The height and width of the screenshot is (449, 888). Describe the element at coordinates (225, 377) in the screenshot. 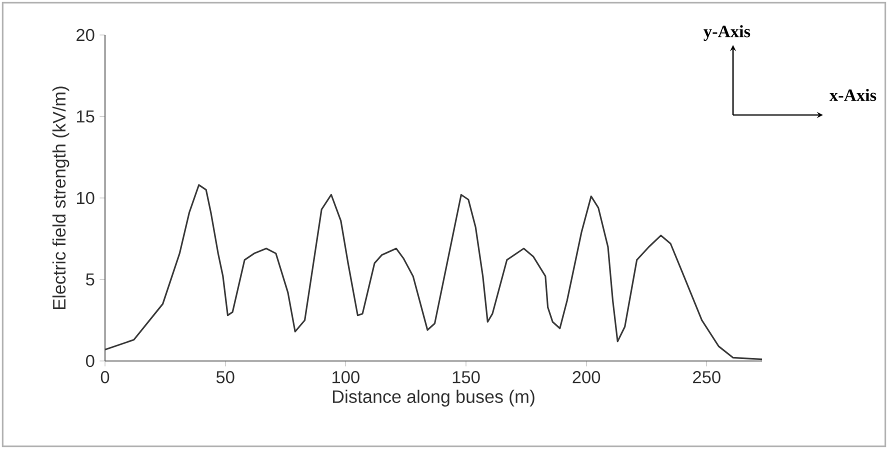

I see `x-tick-label: 50` at that location.